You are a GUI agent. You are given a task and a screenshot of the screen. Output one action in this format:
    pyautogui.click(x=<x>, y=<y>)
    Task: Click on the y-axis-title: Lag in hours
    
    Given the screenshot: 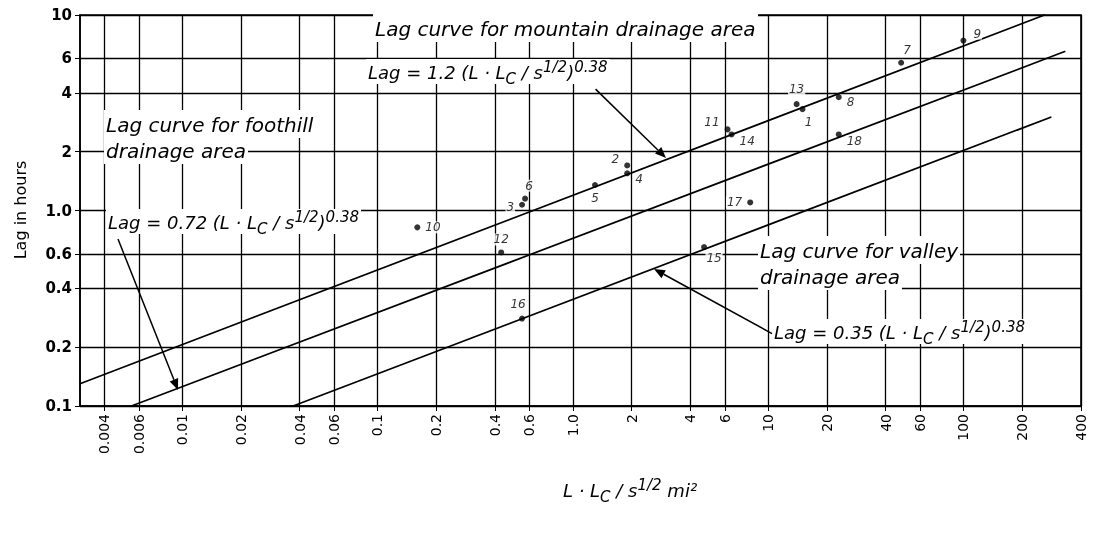 What is the action you would take?
    pyautogui.click(x=20, y=210)
    